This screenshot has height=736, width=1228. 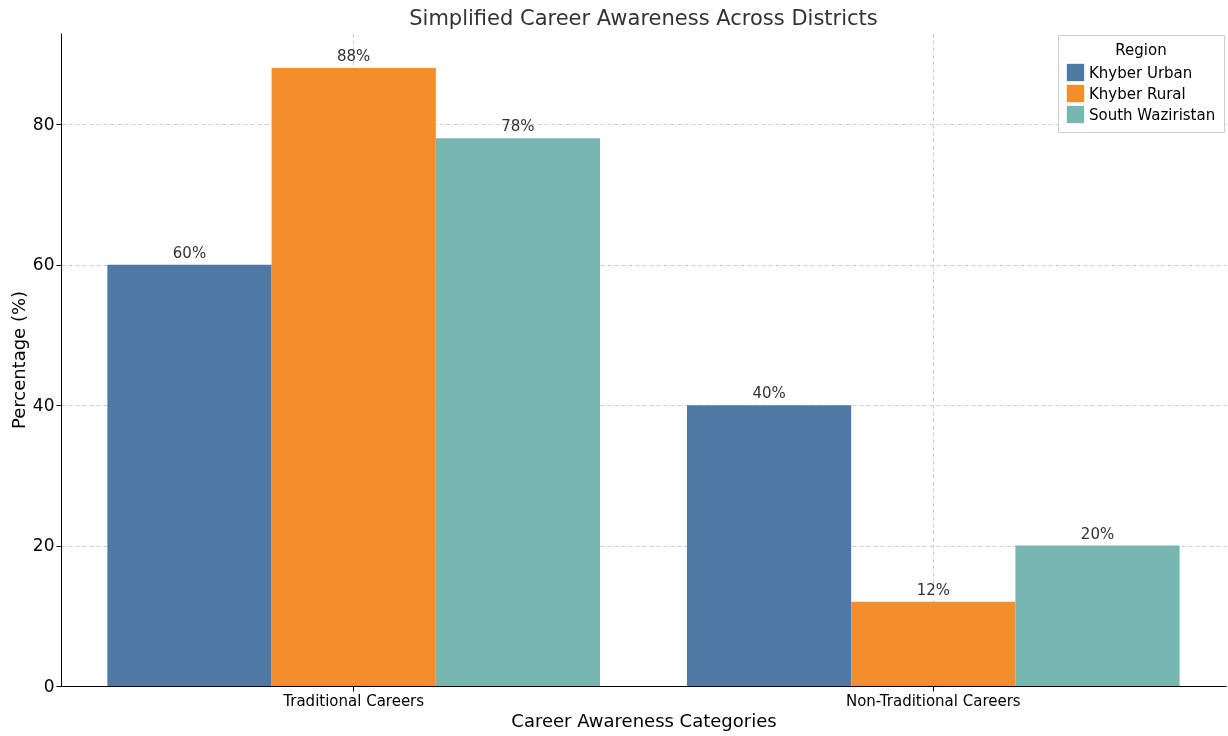 I want to click on x-axis-title: Career Awareness Categories, so click(x=644, y=720).